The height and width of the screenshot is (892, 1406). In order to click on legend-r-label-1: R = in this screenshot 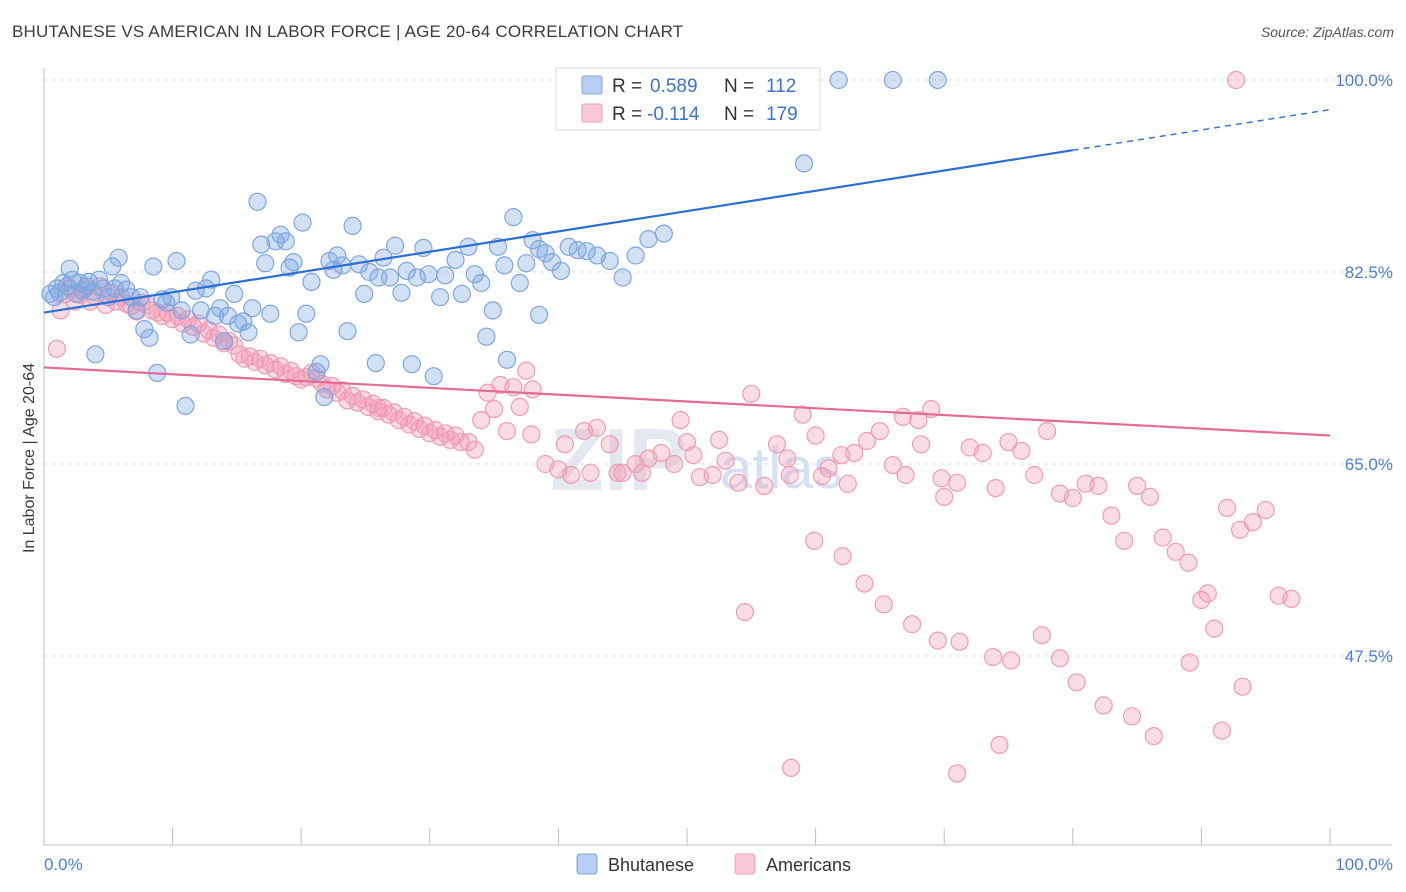, I will do `click(627, 86)`.